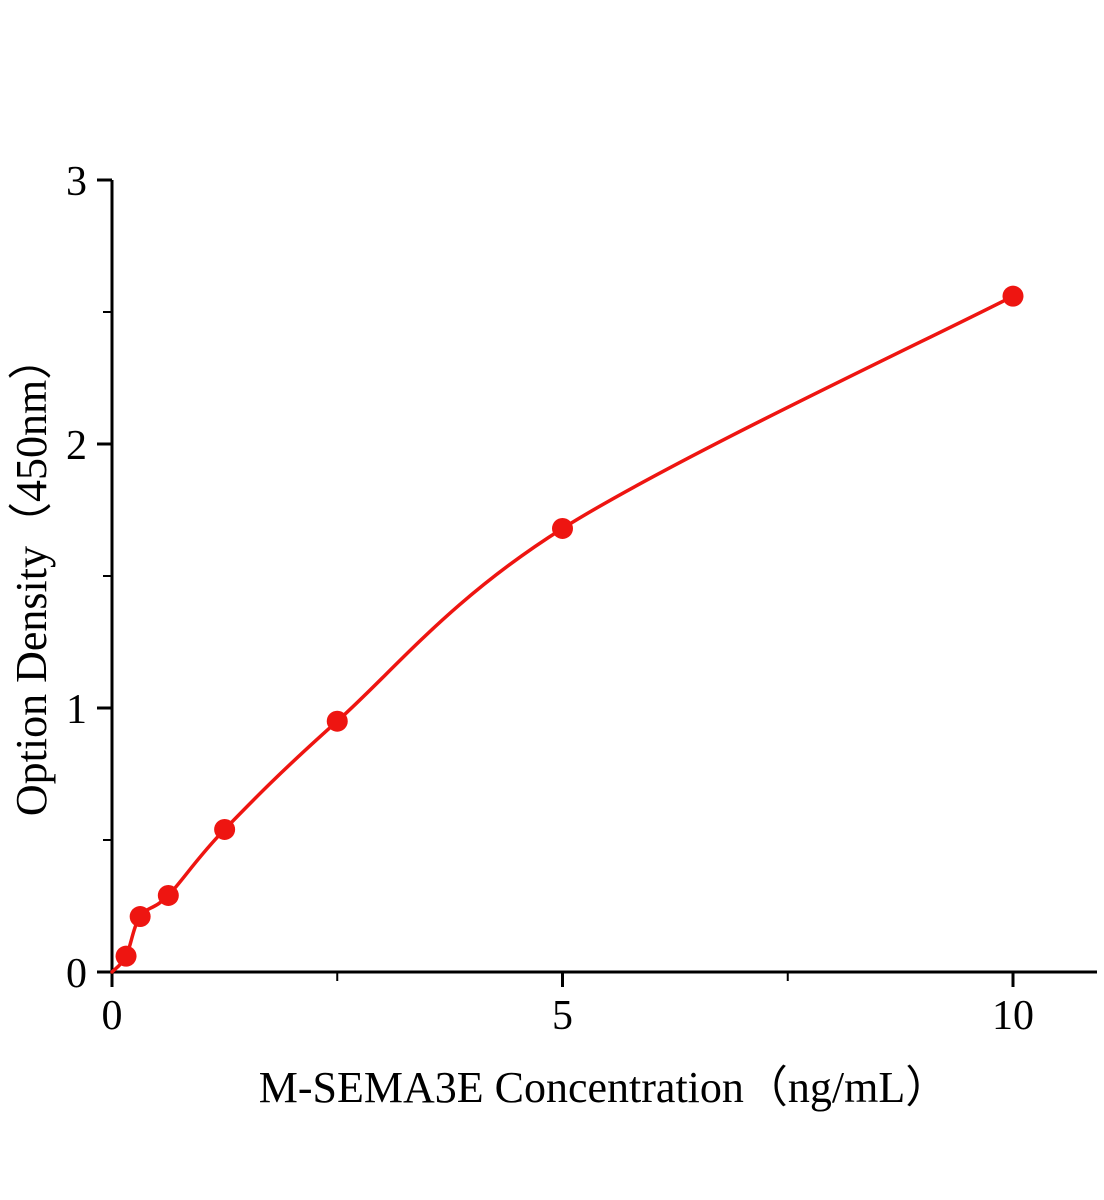  Describe the element at coordinates (76, 446) in the screenshot. I see `y-tick-label: 2` at that location.